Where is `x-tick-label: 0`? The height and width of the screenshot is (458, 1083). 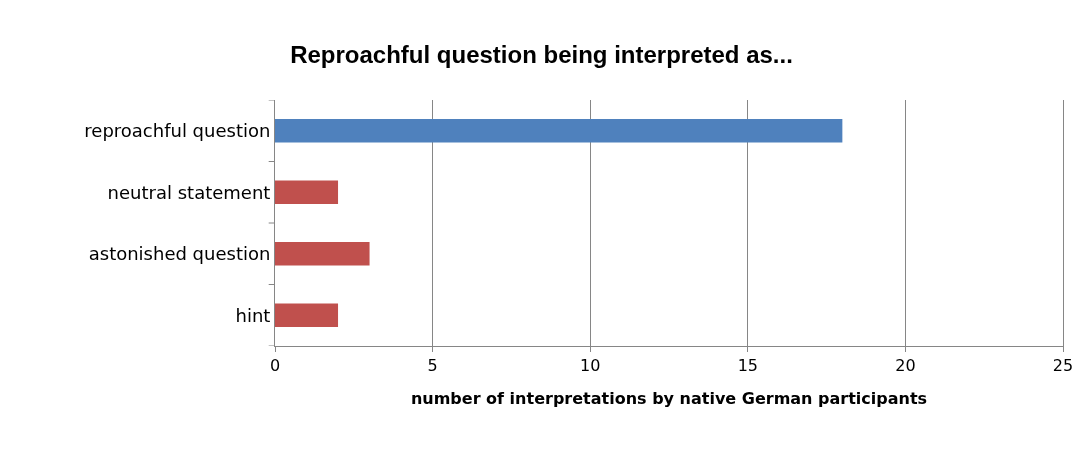 x-tick-label: 0 is located at coordinates (275, 366).